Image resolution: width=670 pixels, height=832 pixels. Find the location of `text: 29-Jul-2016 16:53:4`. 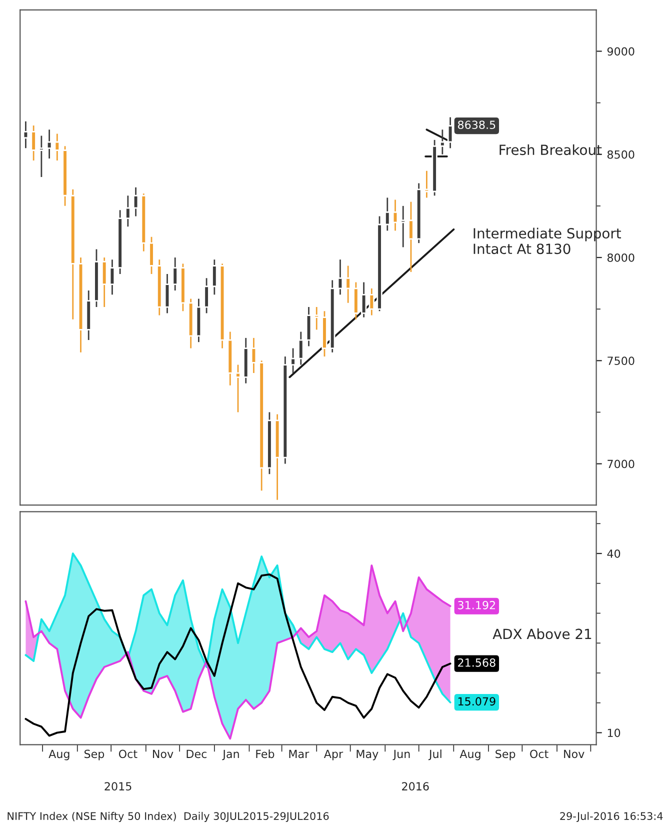

text: 29-Jul-2016 16:53:4 is located at coordinates (611, 817).